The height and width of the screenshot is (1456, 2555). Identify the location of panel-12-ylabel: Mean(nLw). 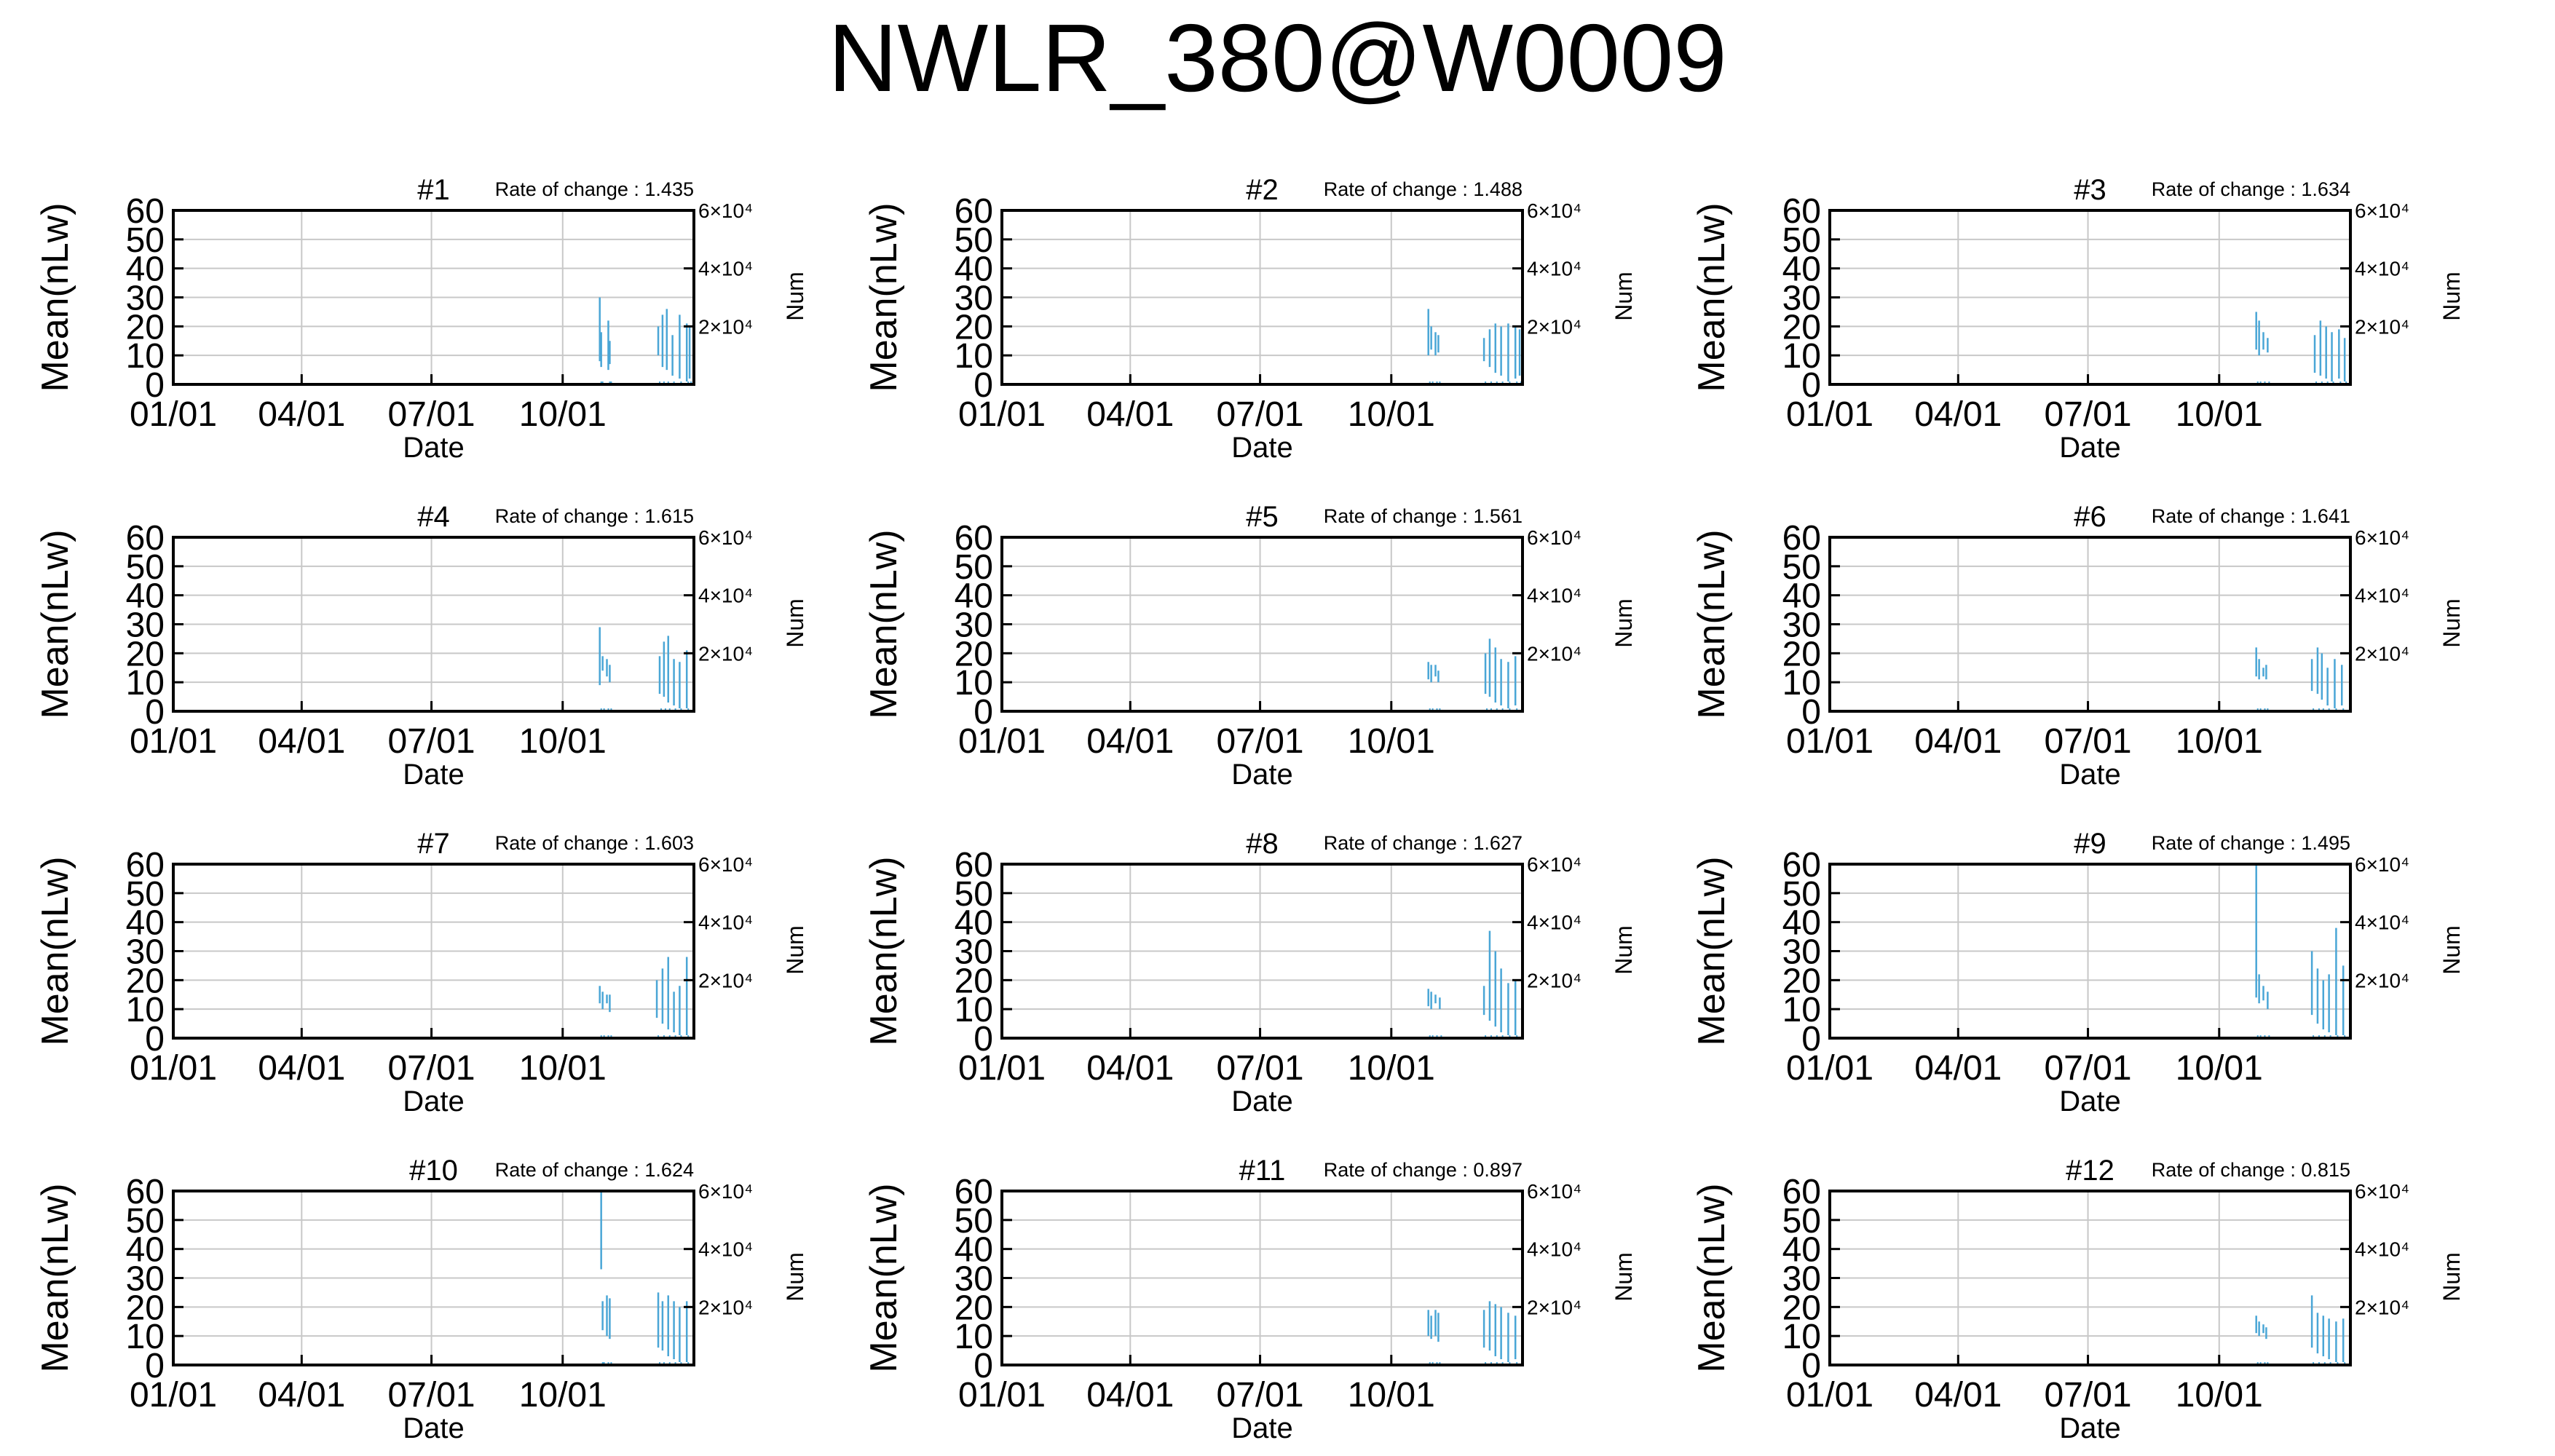
(1712, 1277).